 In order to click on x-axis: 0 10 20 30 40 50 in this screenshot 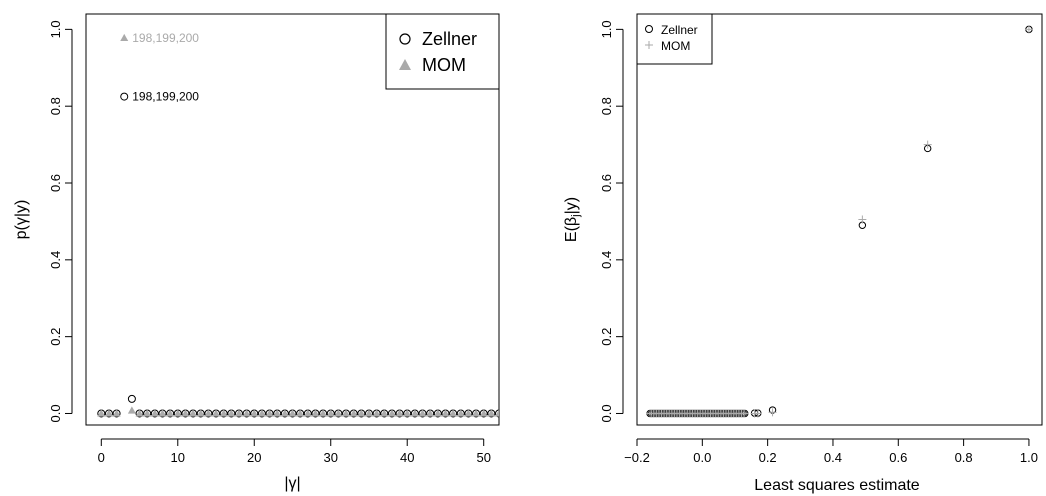, I will do `click(294, 451)`.